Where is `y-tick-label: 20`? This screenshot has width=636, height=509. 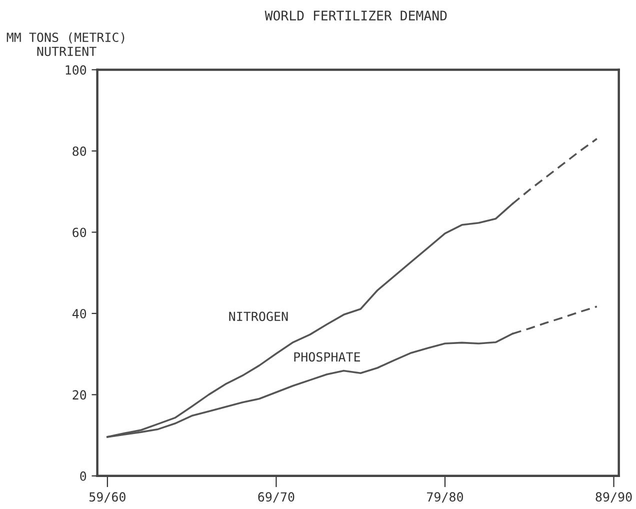 y-tick-label: 20 is located at coordinates (79, 395).